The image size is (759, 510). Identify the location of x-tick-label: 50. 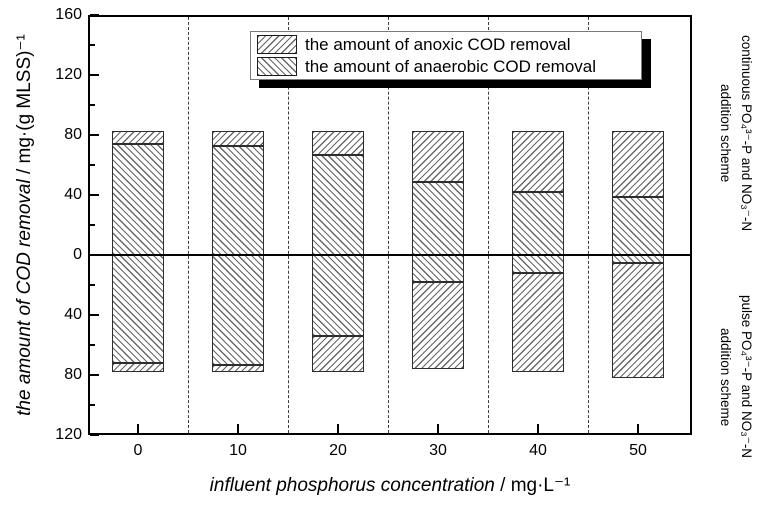
(638, 450).